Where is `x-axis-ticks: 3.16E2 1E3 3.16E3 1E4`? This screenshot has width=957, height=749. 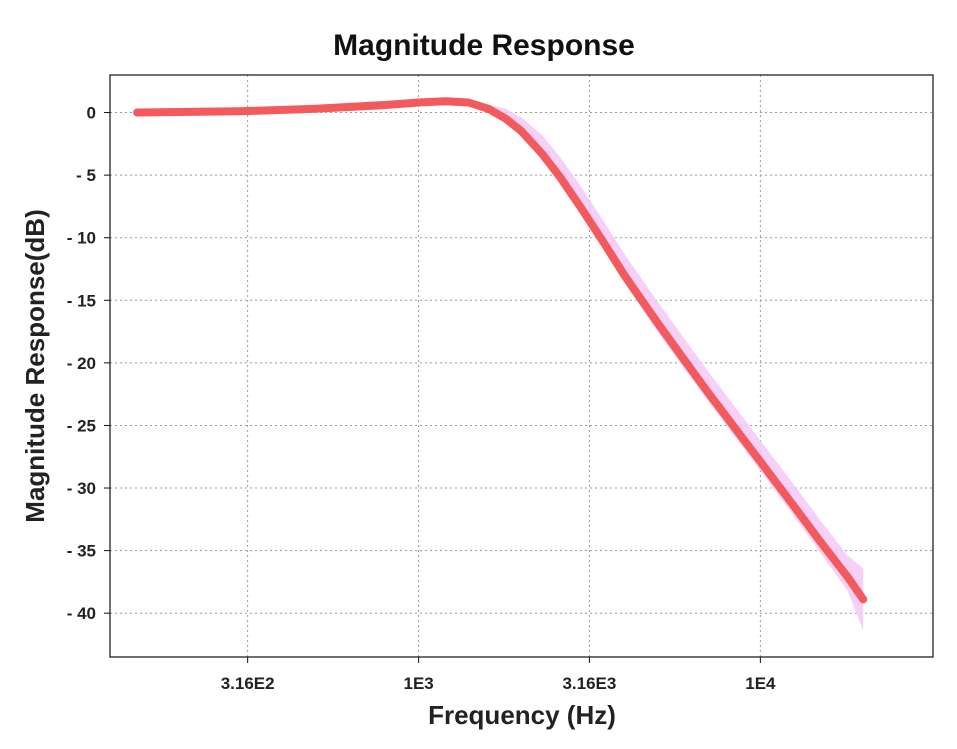 x-axis-ticks: 3.16E2 1E3 3.16E3 1E4 is located at coordinates (498, 675).